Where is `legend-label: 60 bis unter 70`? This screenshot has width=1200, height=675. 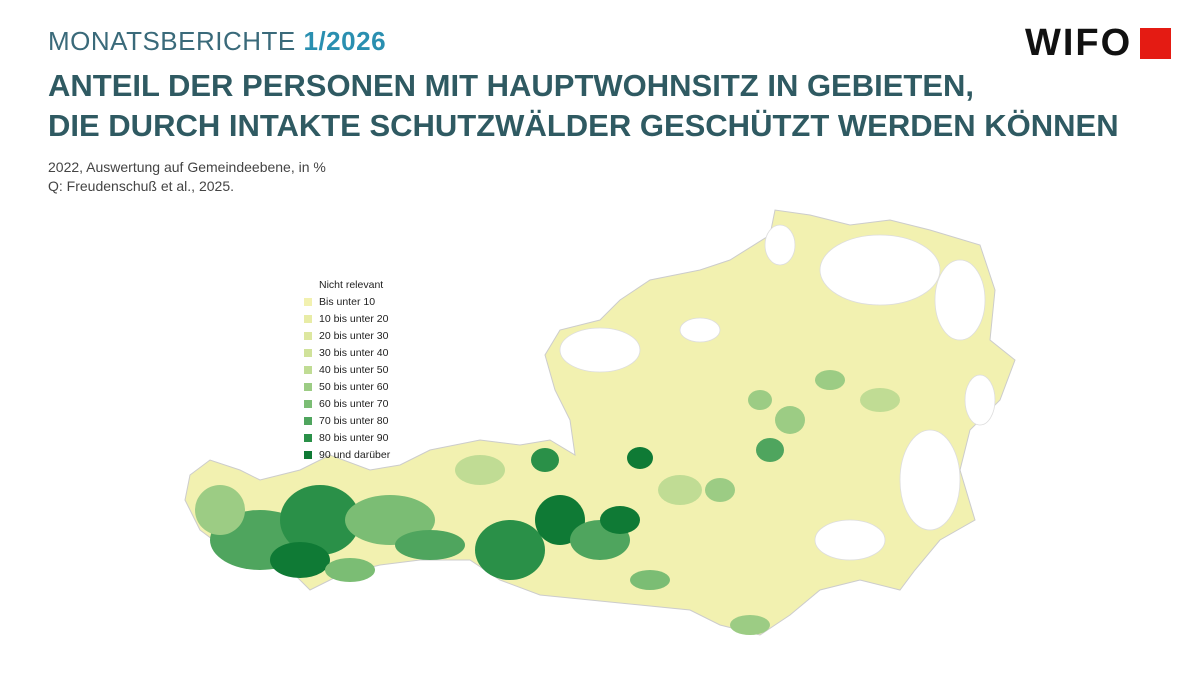 legend-label: 60 bis unter 70 is located at coordinates (354, 404).